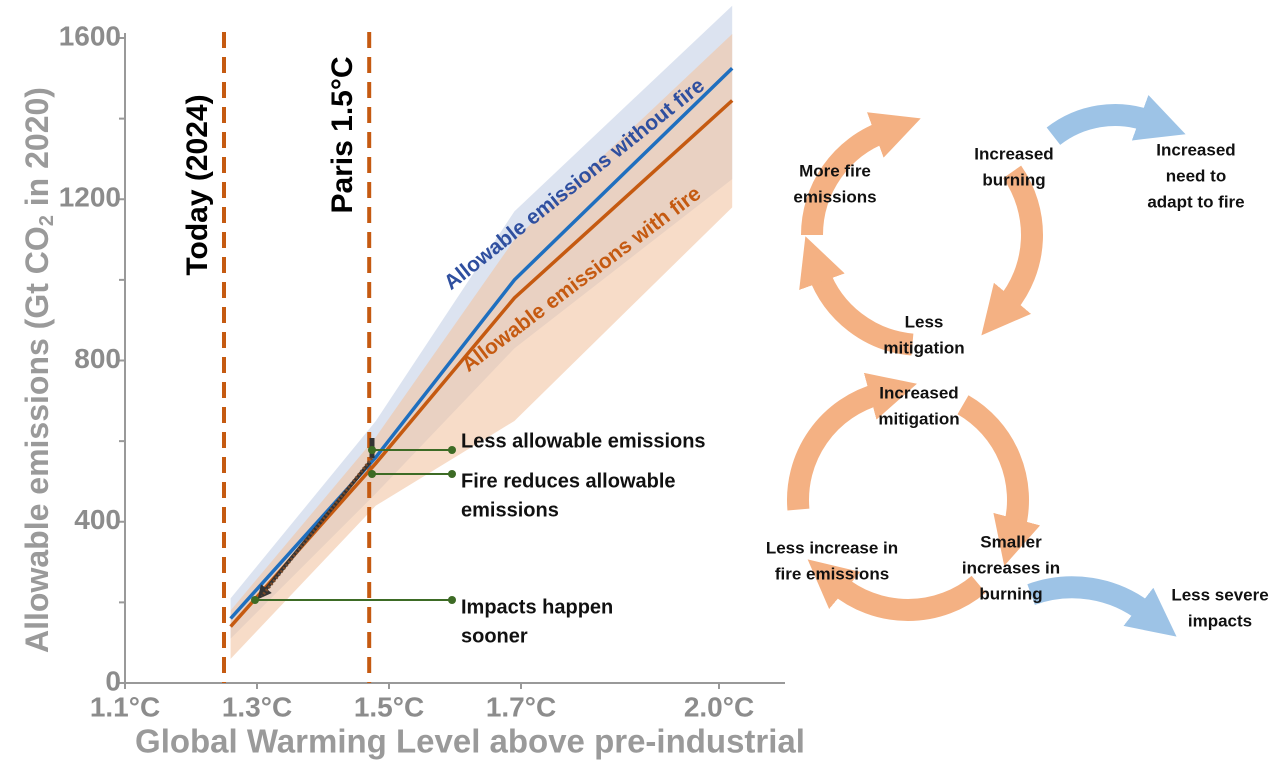 This screenshot has height=777, width=1280. I want to click on y-tick-label: 1200, so click(90, 197).